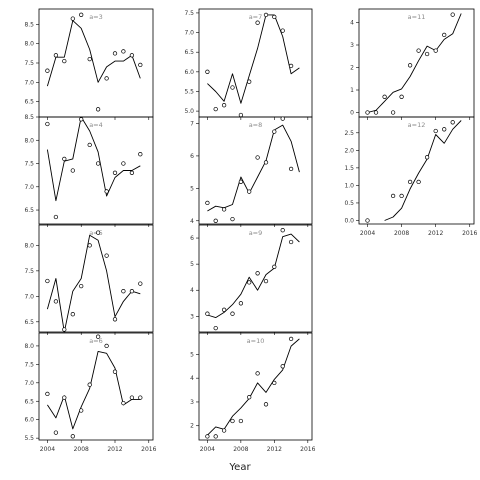  I want to click on panel-title: a=10, so click(256, 341).